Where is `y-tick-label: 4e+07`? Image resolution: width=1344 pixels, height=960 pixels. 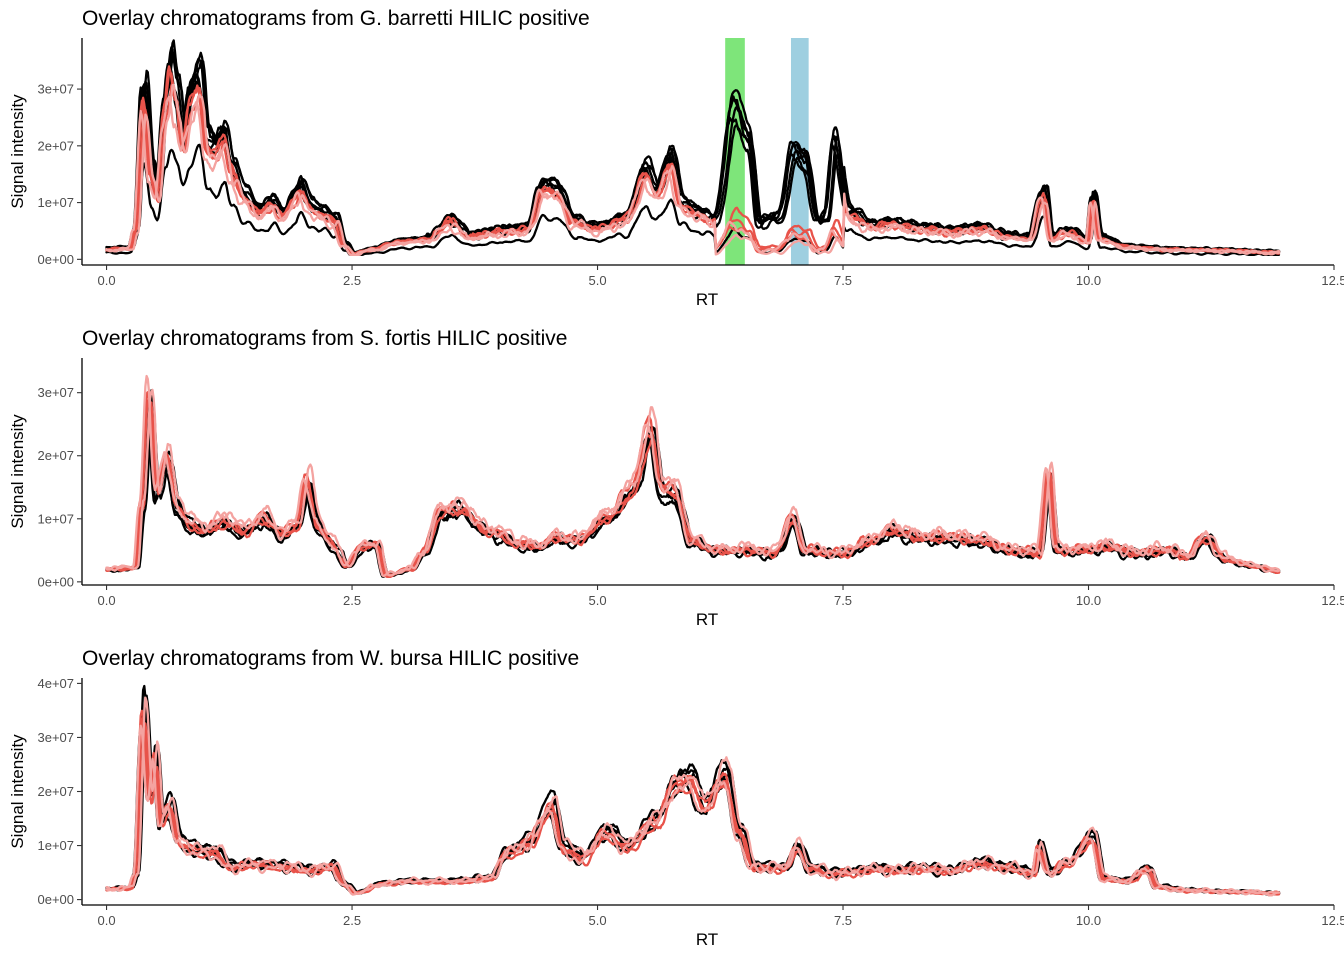
y-tick-label: 4e+07 is located at coordinates (55, 683).